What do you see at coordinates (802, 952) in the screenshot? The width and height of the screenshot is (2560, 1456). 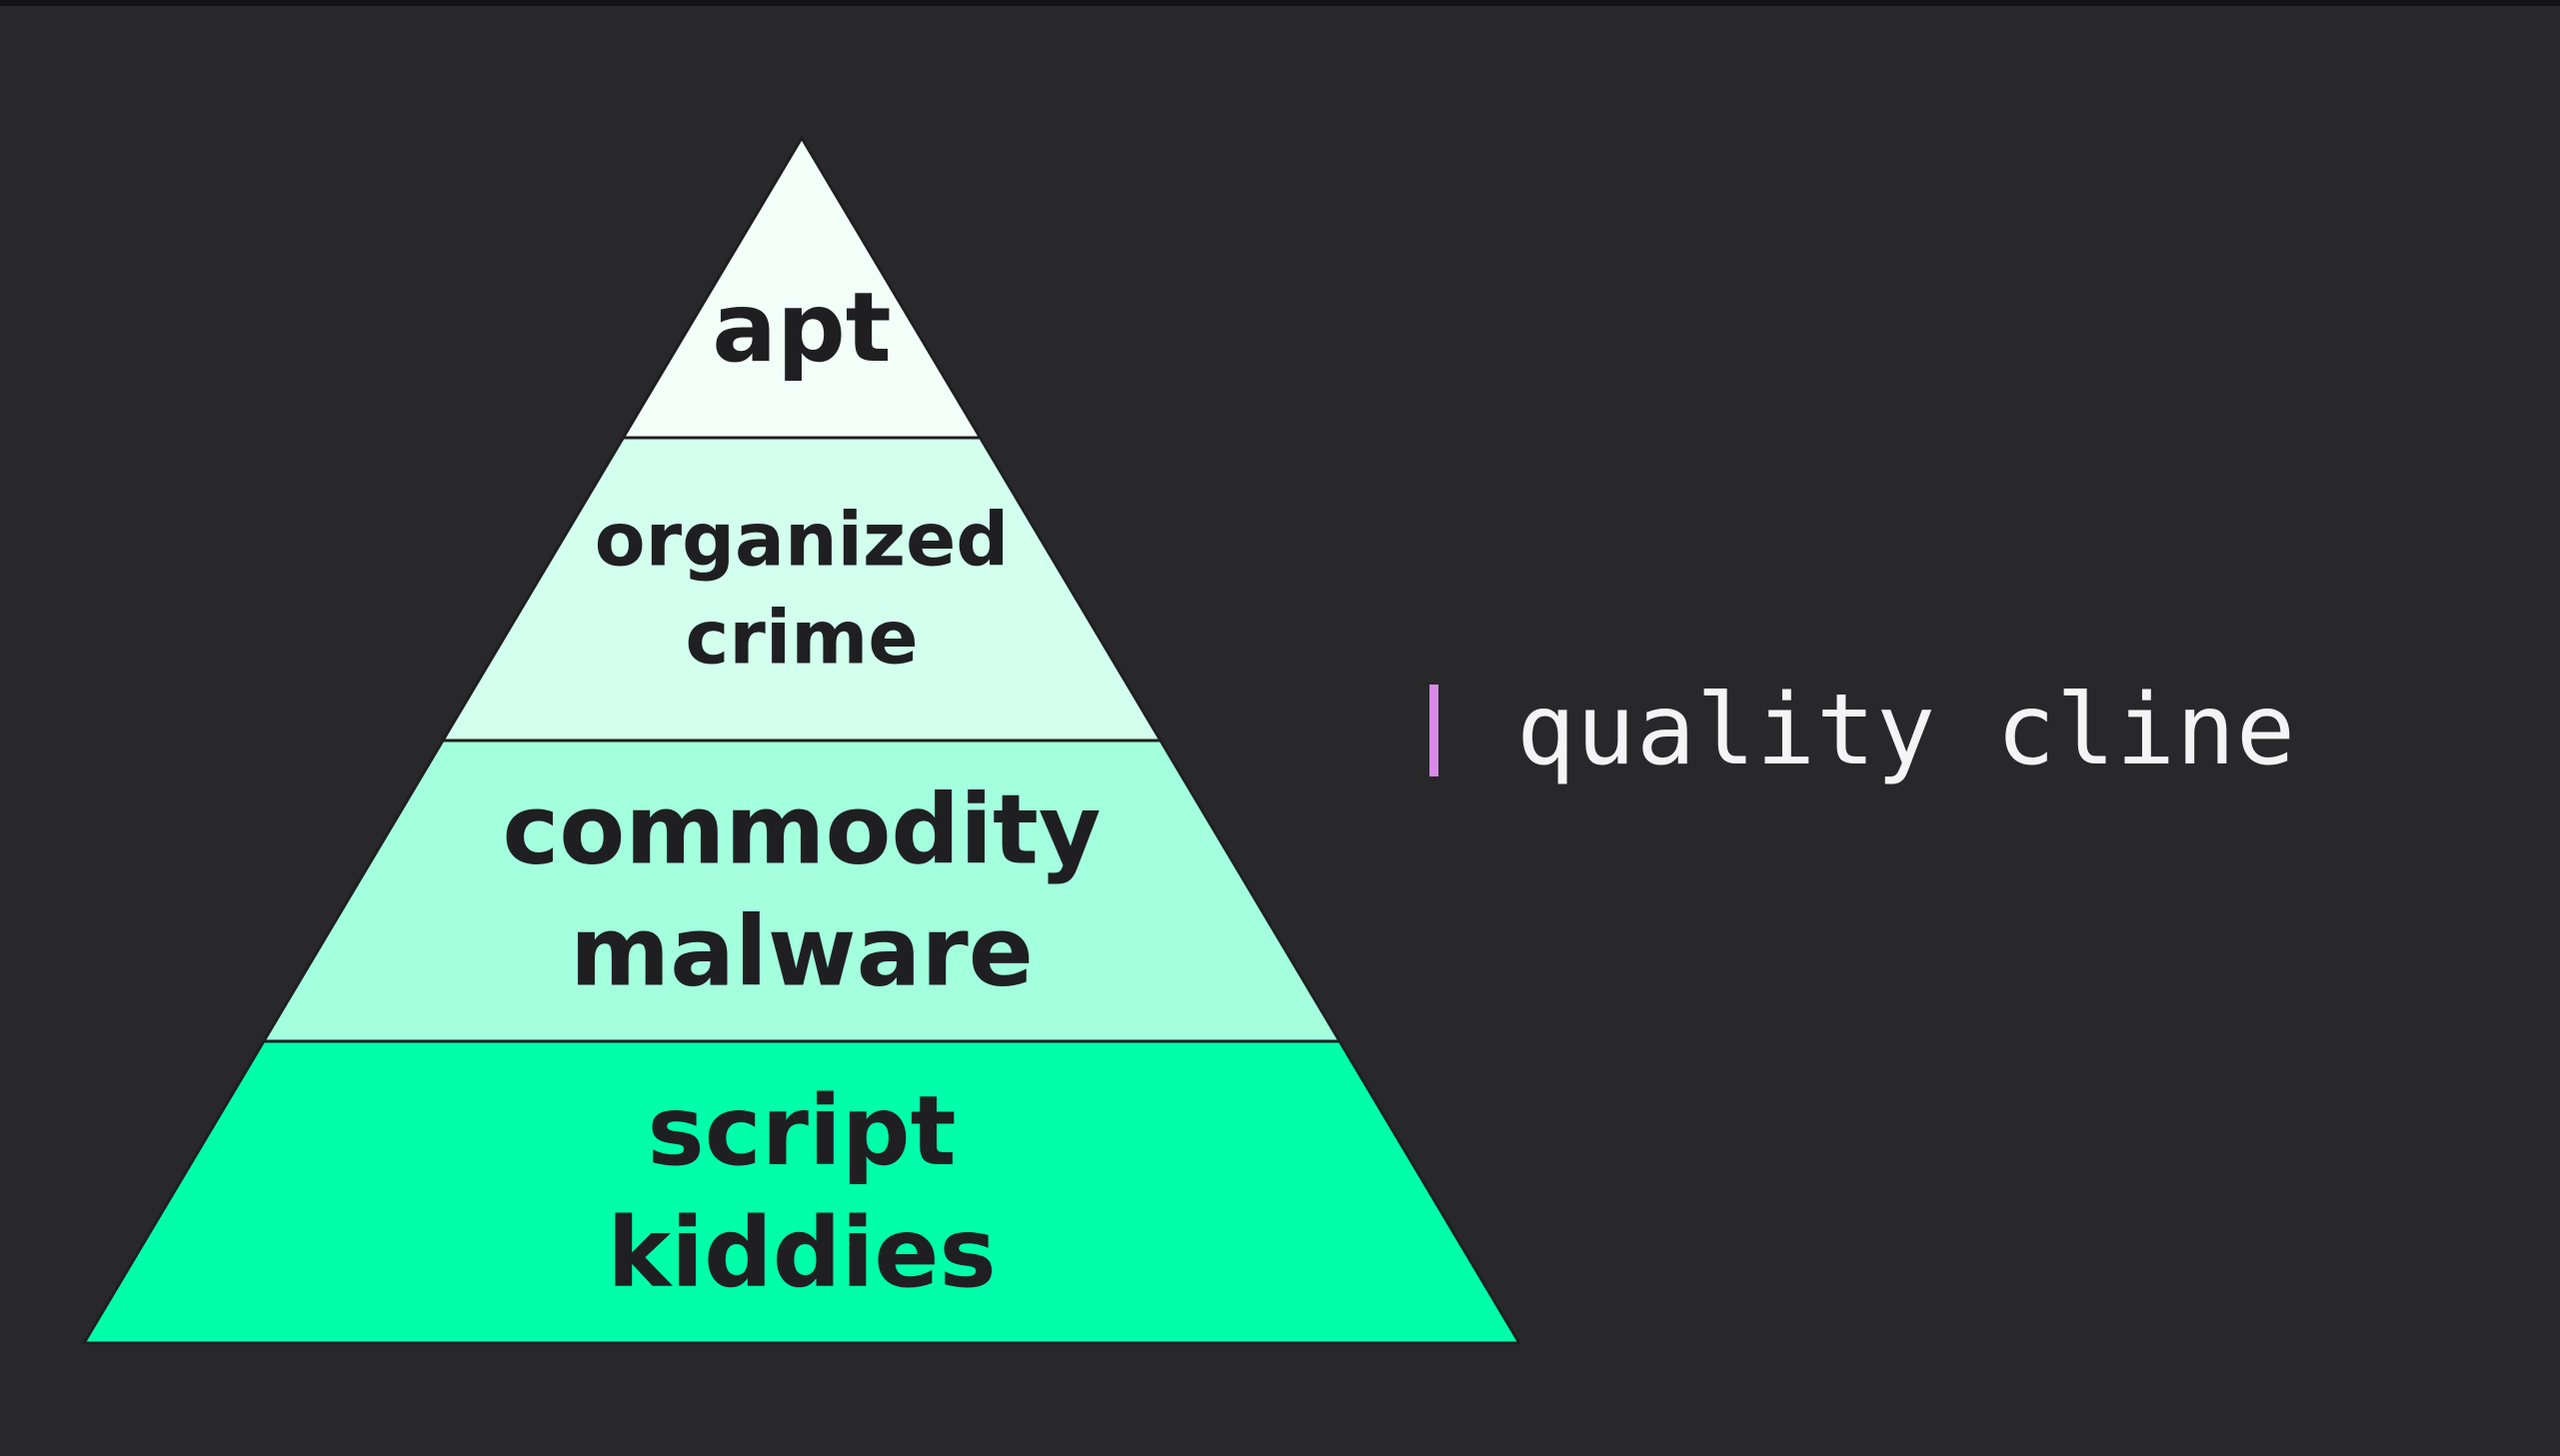 I see `tier-3-label-line-2: malware` at bounding box center [802, 952].